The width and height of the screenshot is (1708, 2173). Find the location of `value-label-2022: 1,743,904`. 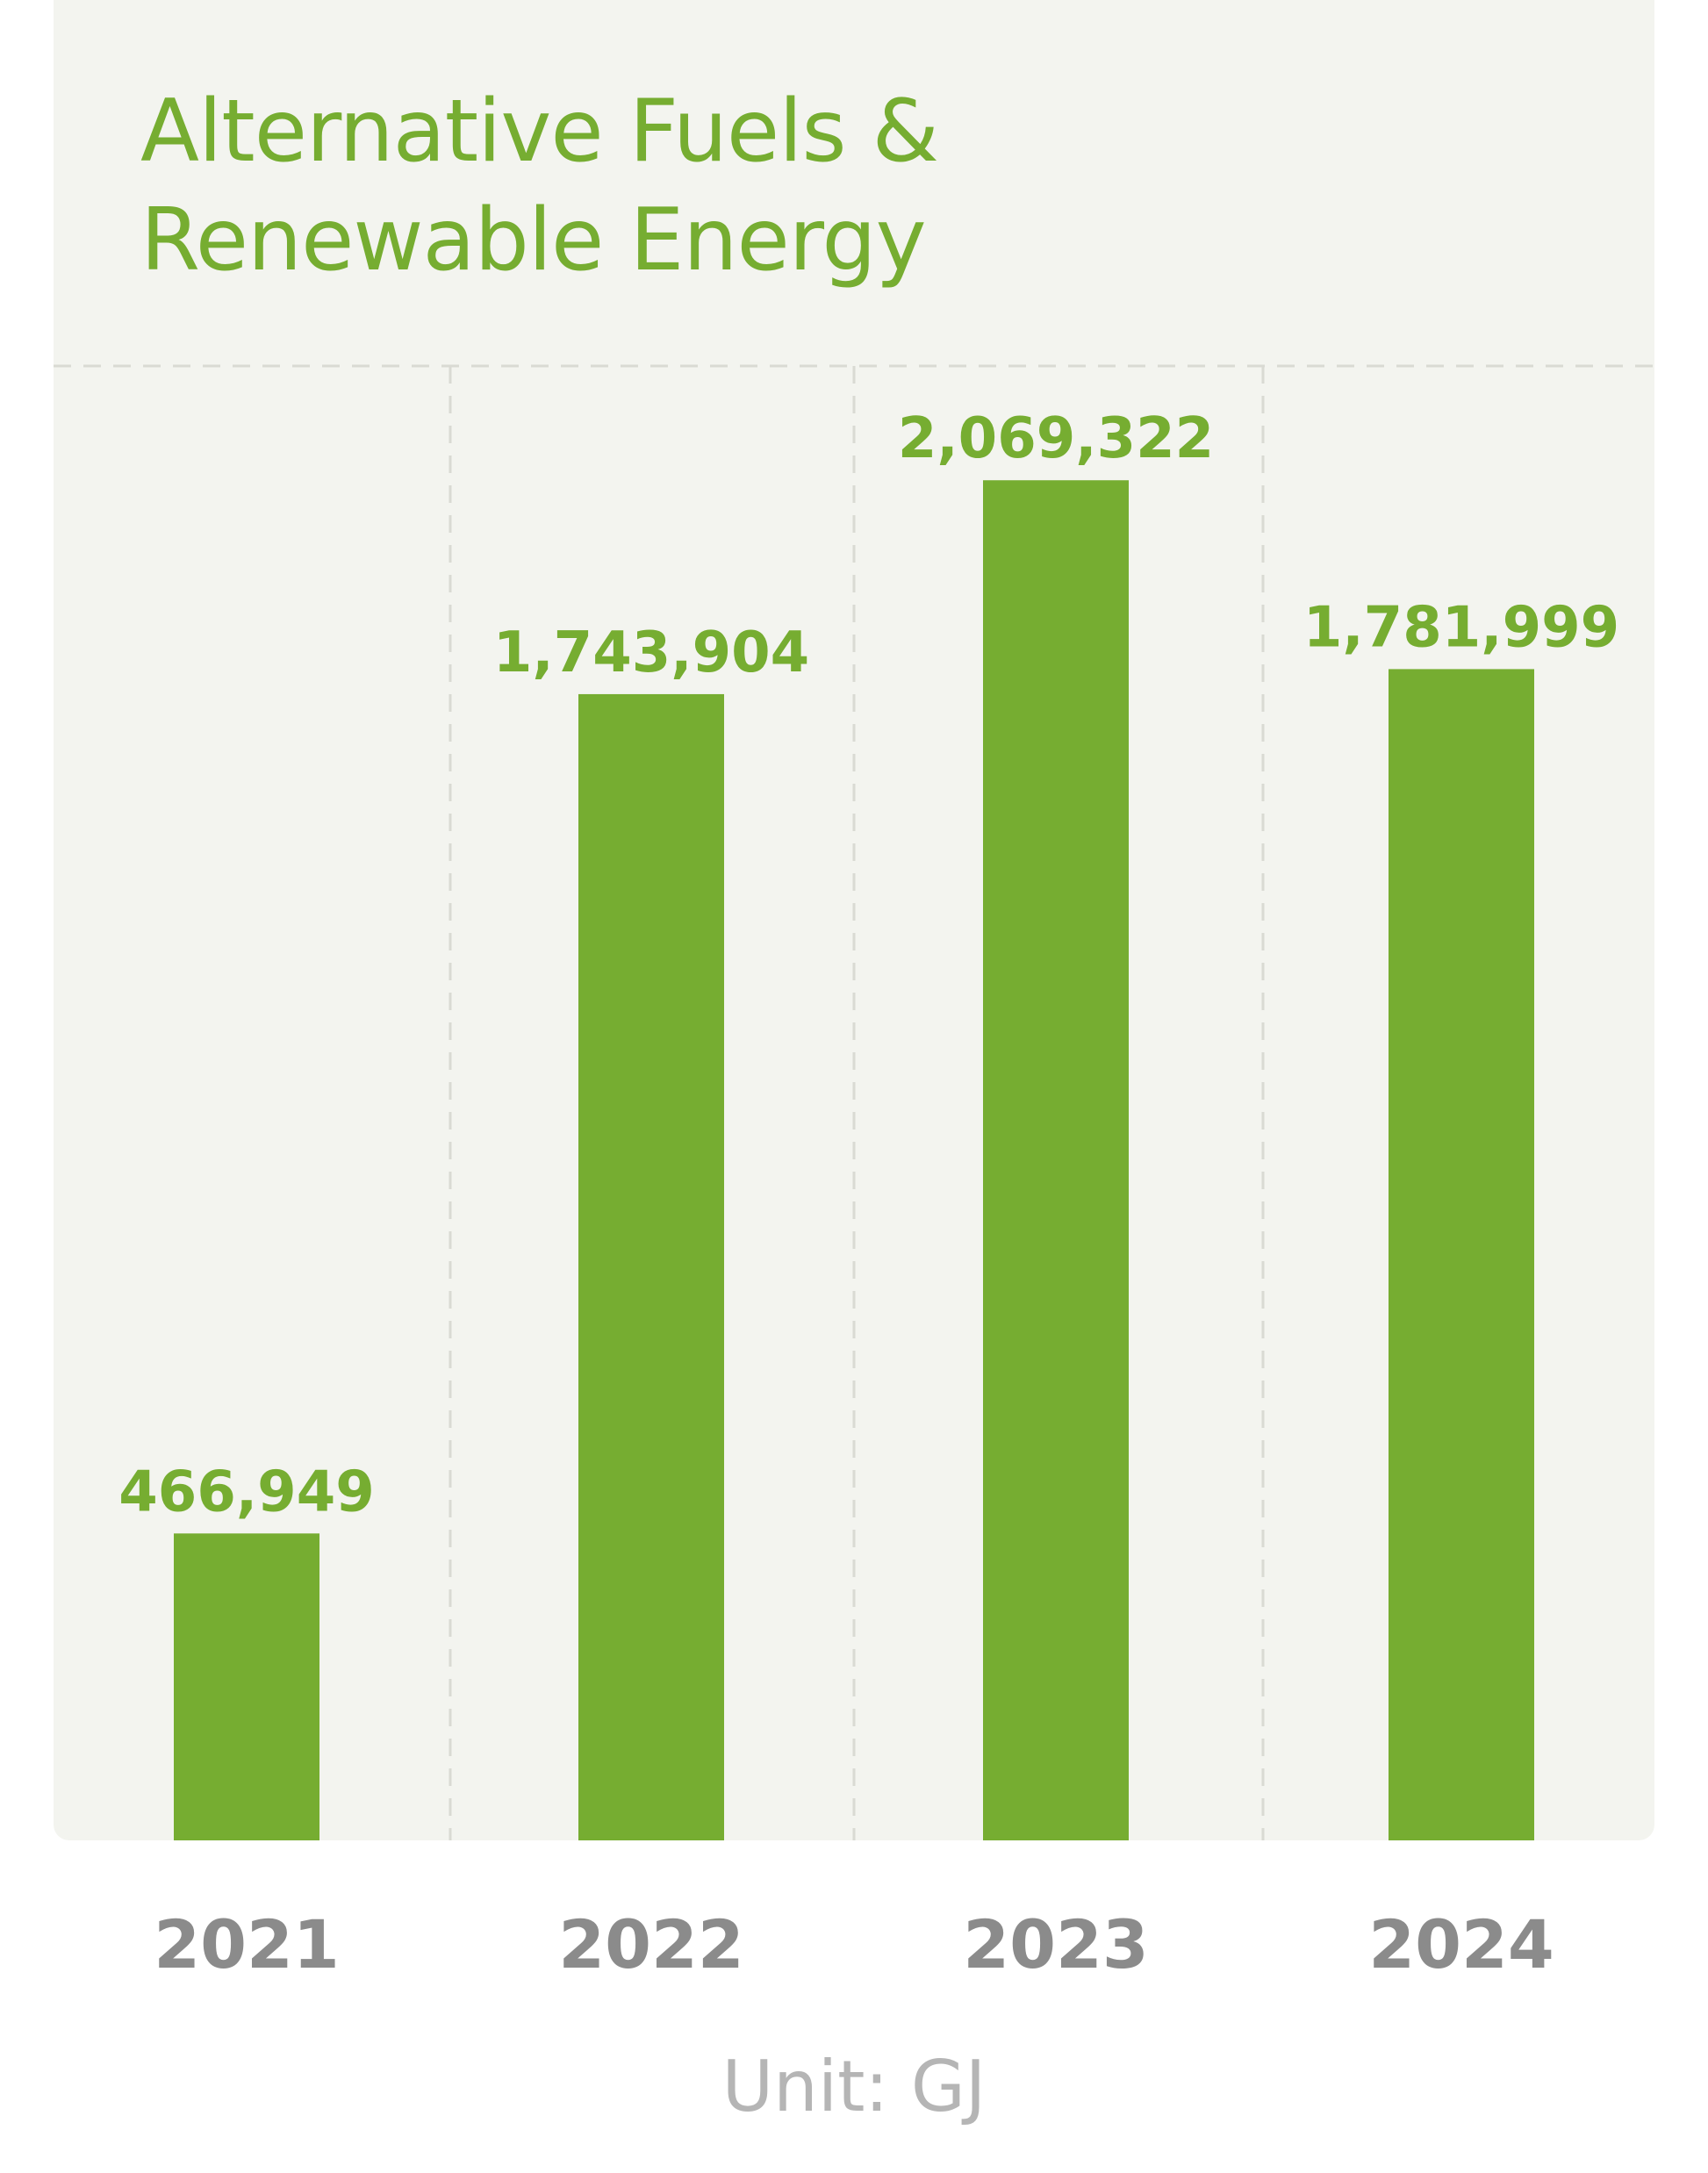

value-label-2022: 1,743,904 is located at coordinates (651, 652).